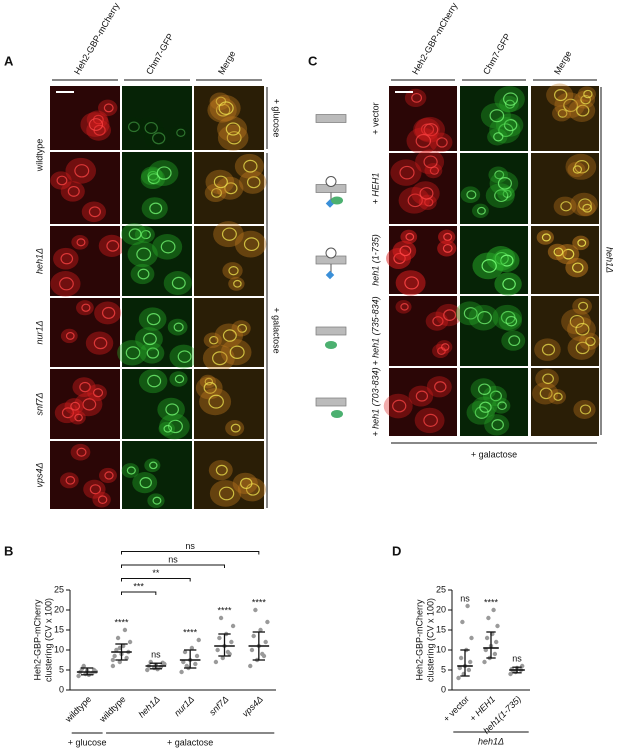 The image size is (617, 752). What do you see at coordinates (138, 586) in the screenshot?
I see `comparison-label: ***` at bounding box center [138, 586].